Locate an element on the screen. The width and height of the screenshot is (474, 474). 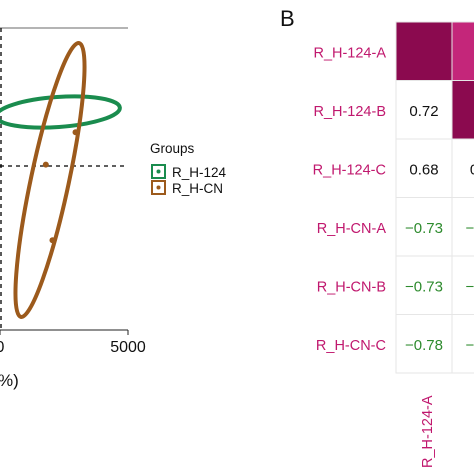
x-axis-label: %) is located at coordinates (9, 380).